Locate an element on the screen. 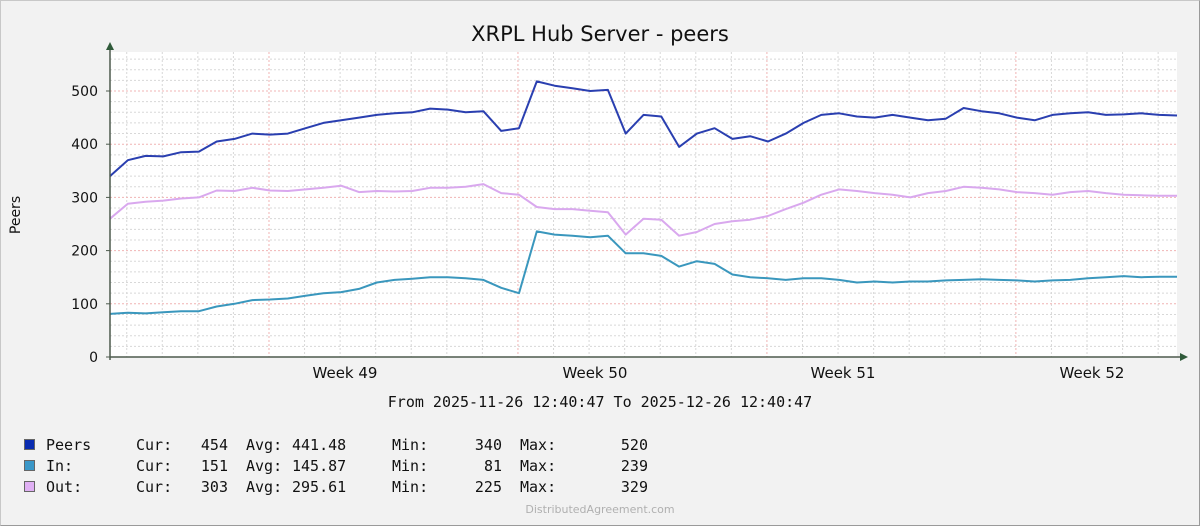 This screenshot has height=526, width=1200. svg-text: 500 is located at coordinates (84, 92).